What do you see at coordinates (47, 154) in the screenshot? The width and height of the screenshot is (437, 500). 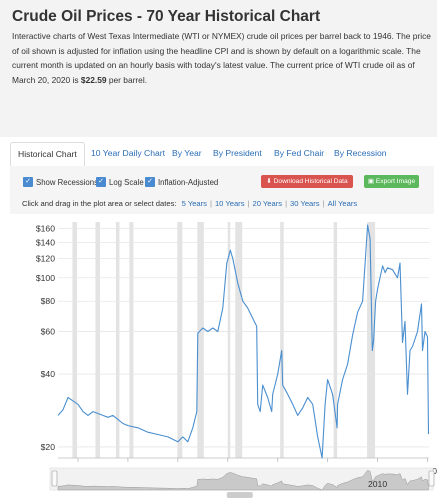 I see `tab-historical-chart: Historical Chart` at bounding box center [47, 154].